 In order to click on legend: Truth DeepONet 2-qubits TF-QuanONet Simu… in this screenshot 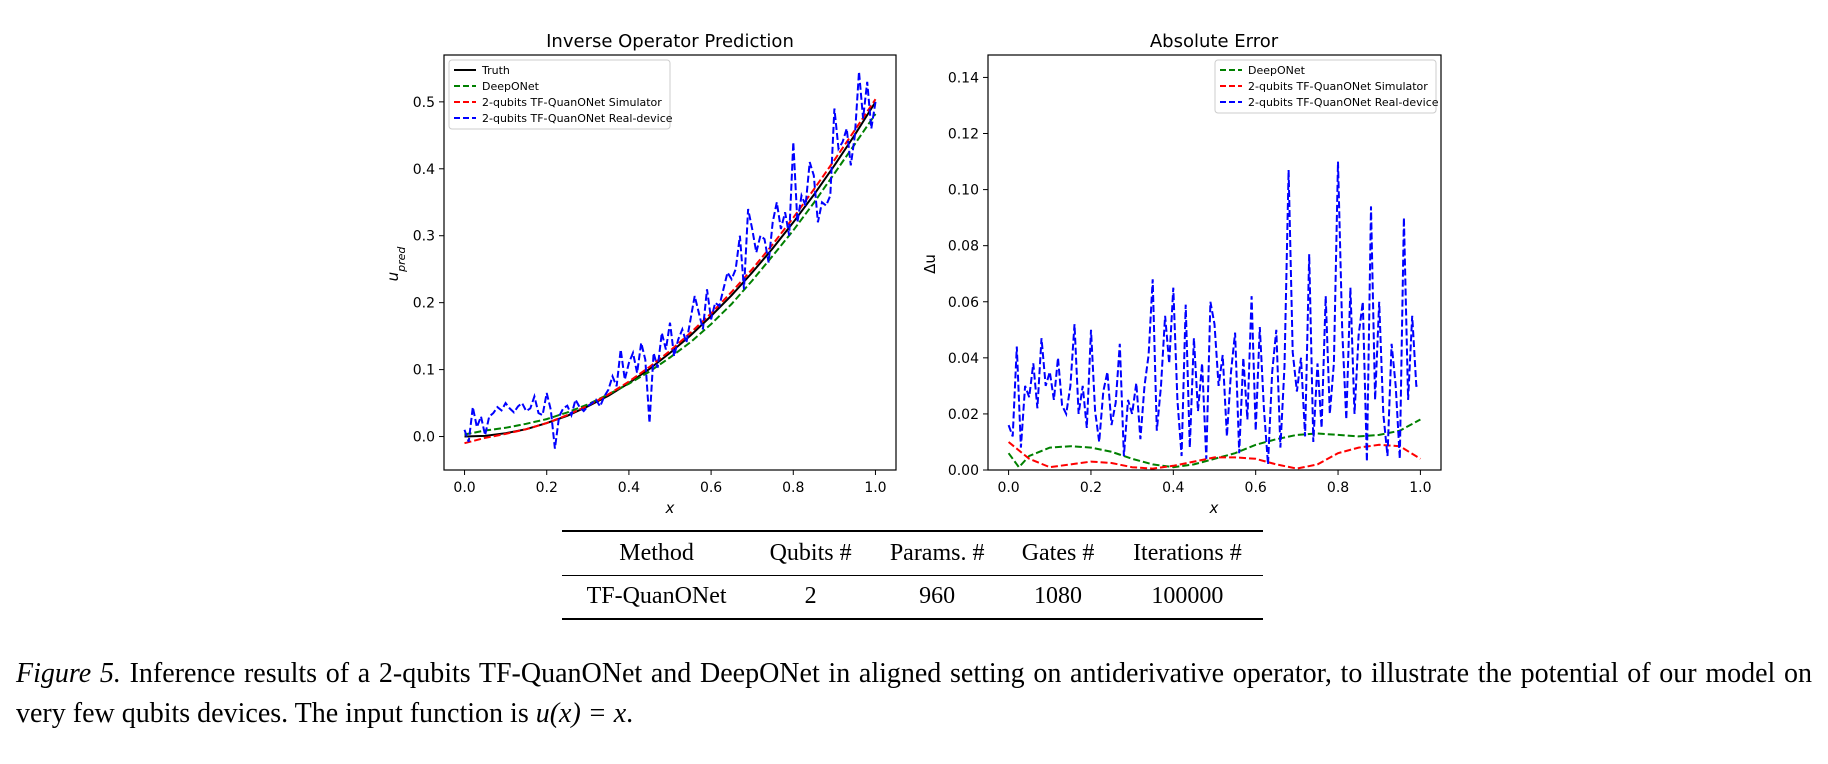, I will do `click(560, 94)`.